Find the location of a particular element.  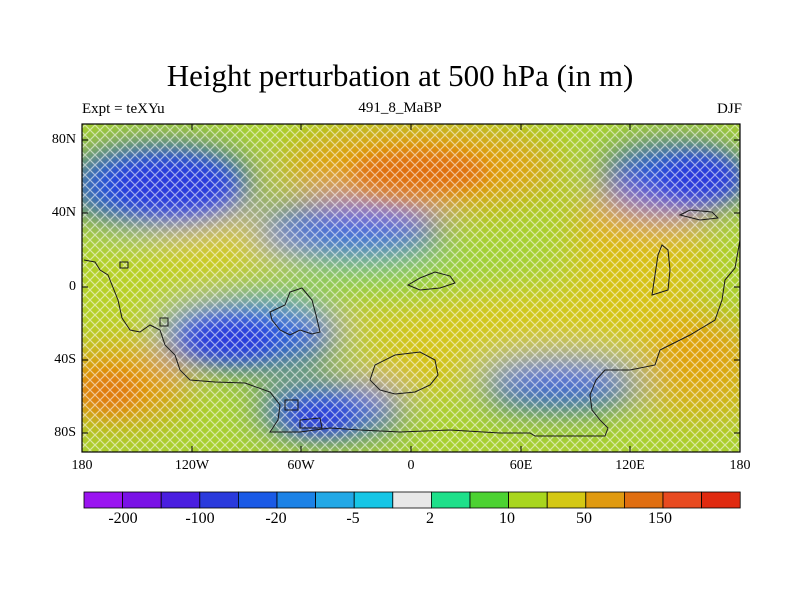

y-label-40n: 40N is located at coordinates (63, 212).